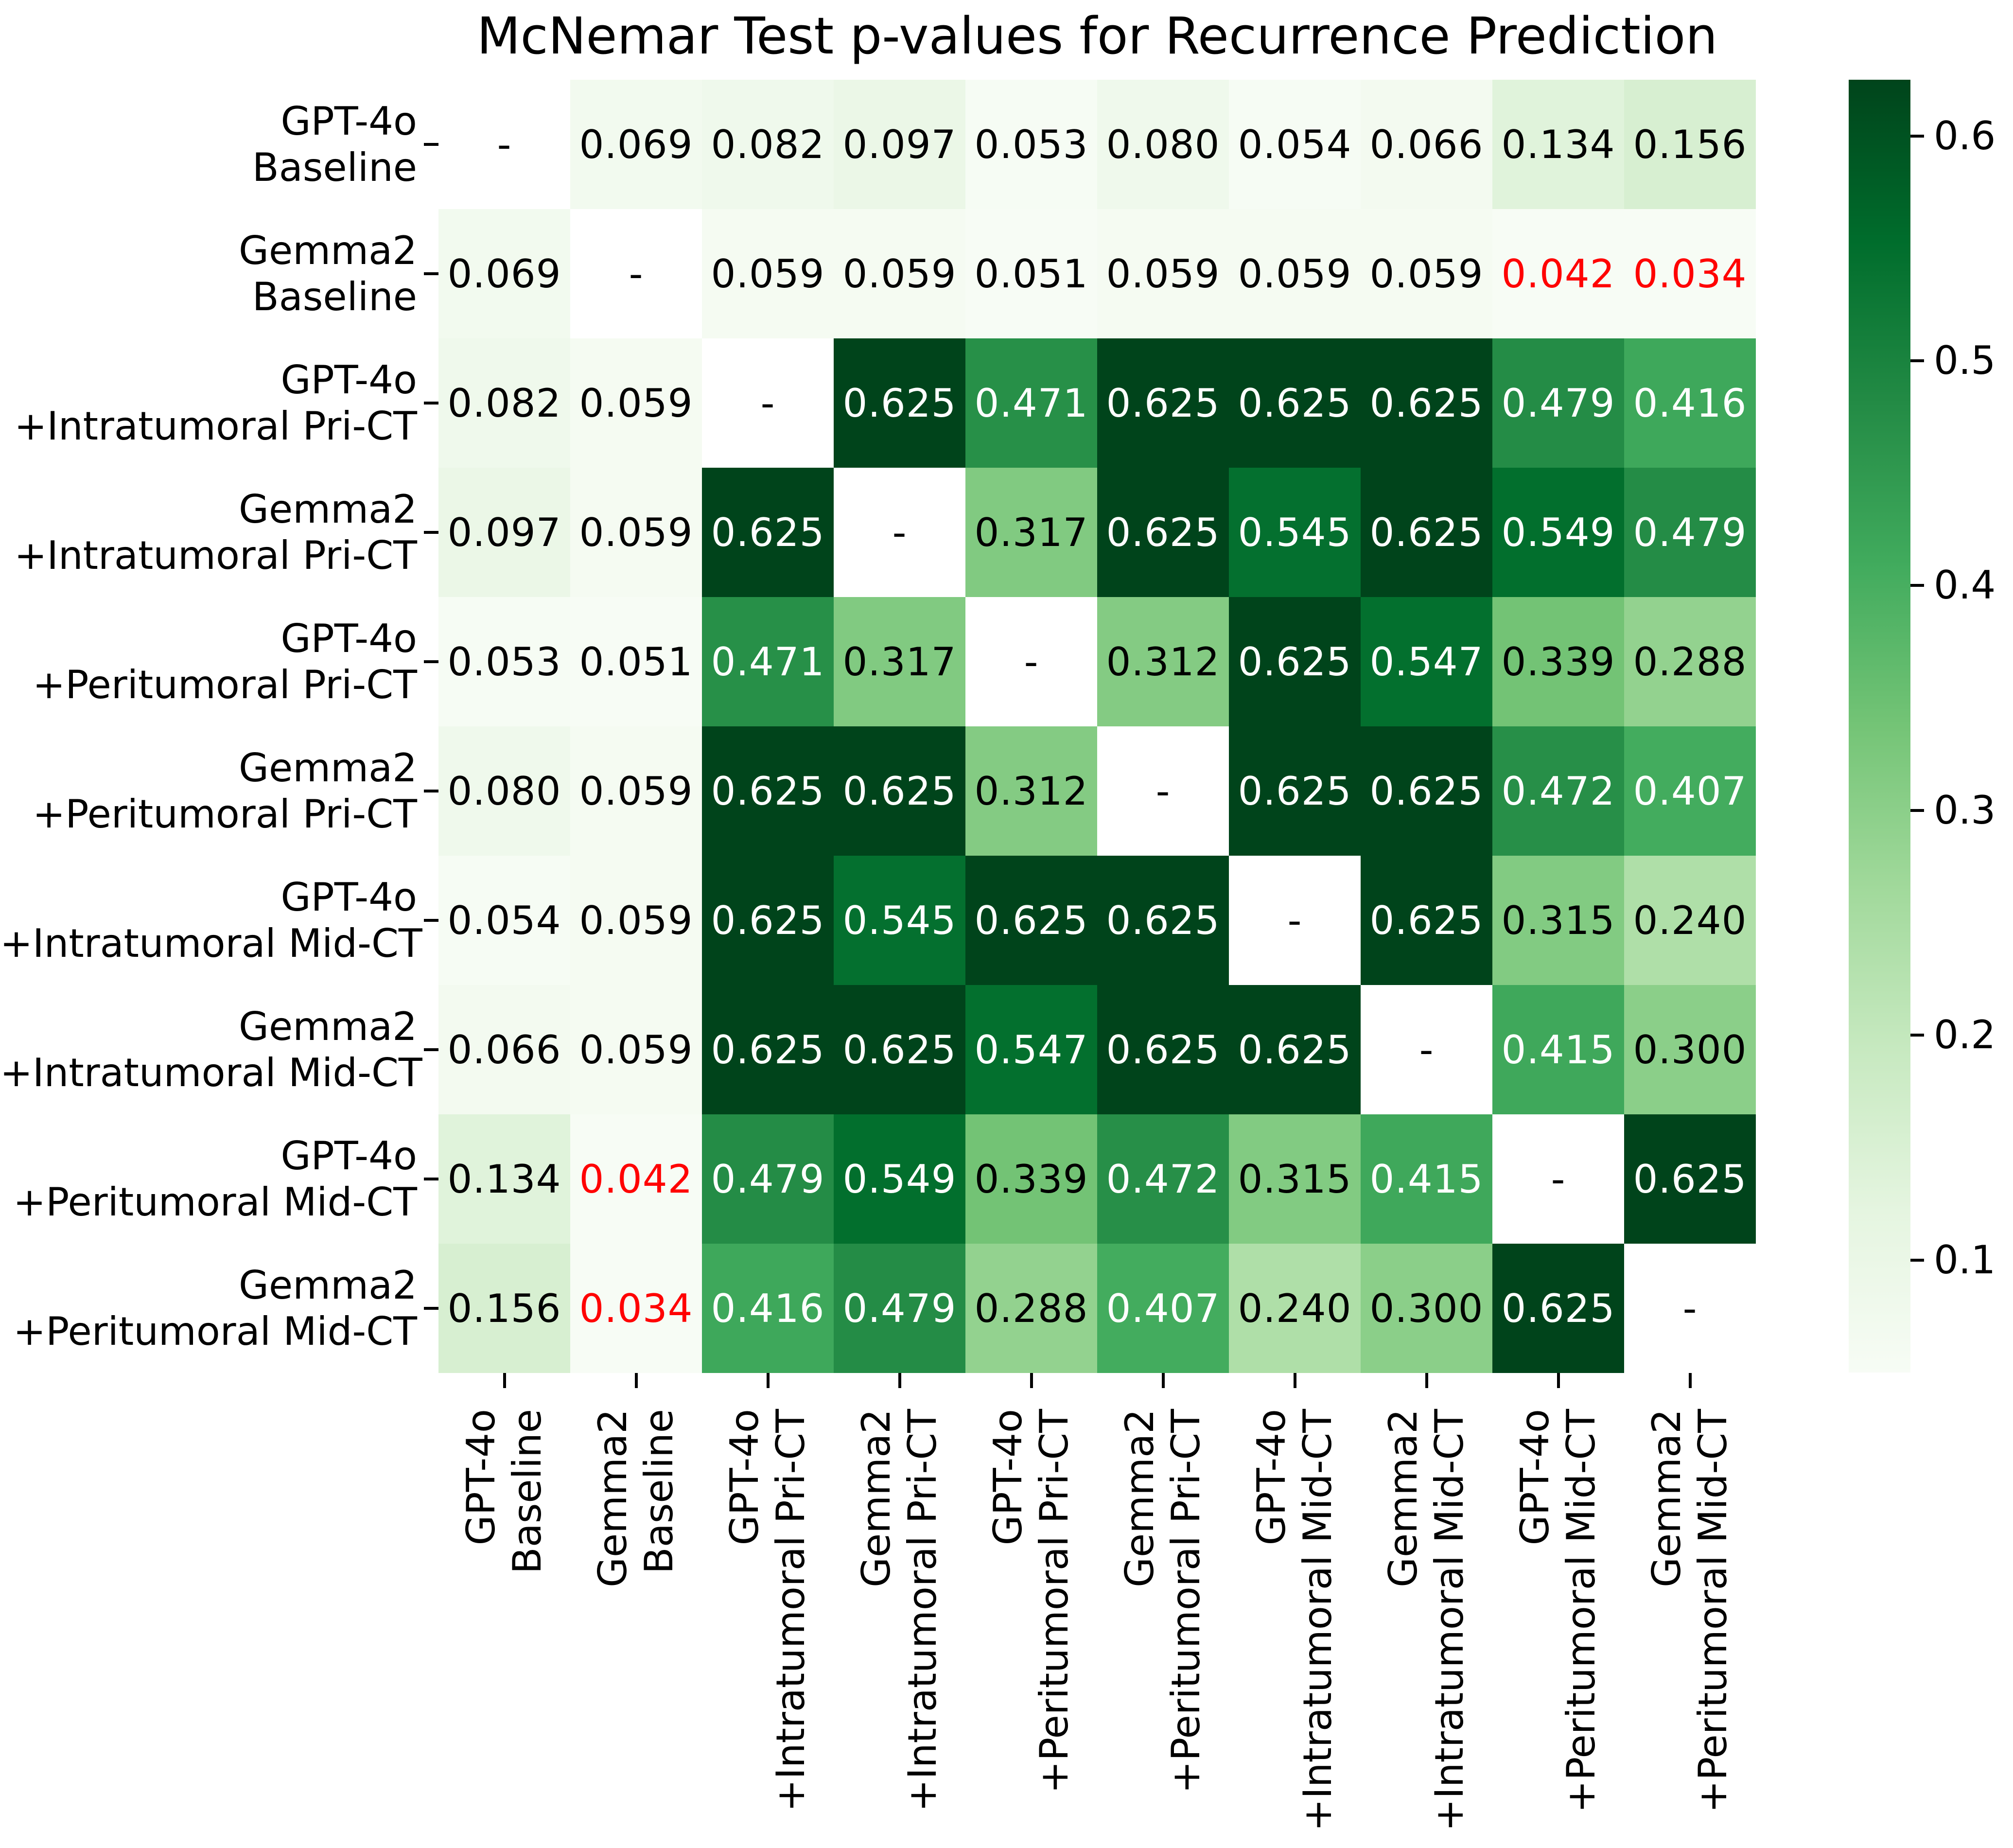  Describe the element at coordinates (1031, 1179) in the screenshot. I see `heatmap-cell: 0.339` at that location.